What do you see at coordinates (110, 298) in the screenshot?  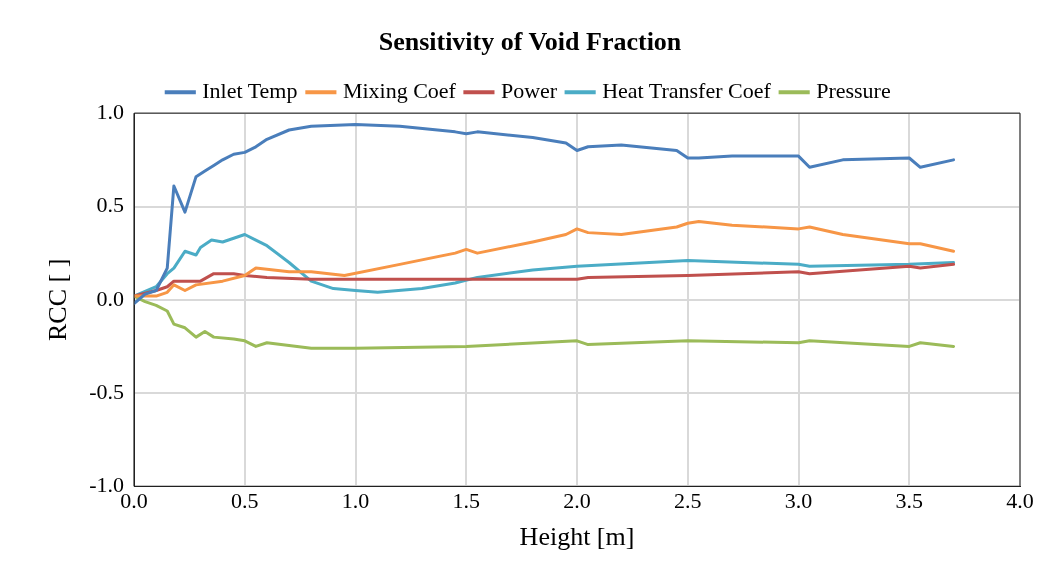 I see `y-tick-label: 0.0` at bounding box center [110, 298].